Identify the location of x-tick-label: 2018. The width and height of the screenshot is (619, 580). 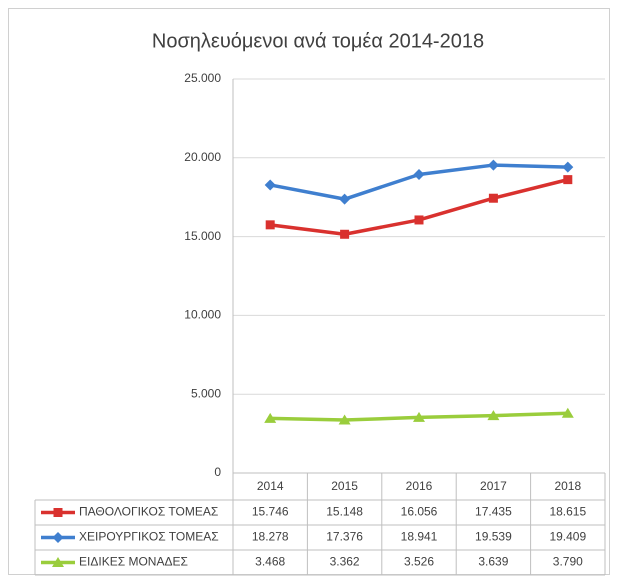
(567, 486).